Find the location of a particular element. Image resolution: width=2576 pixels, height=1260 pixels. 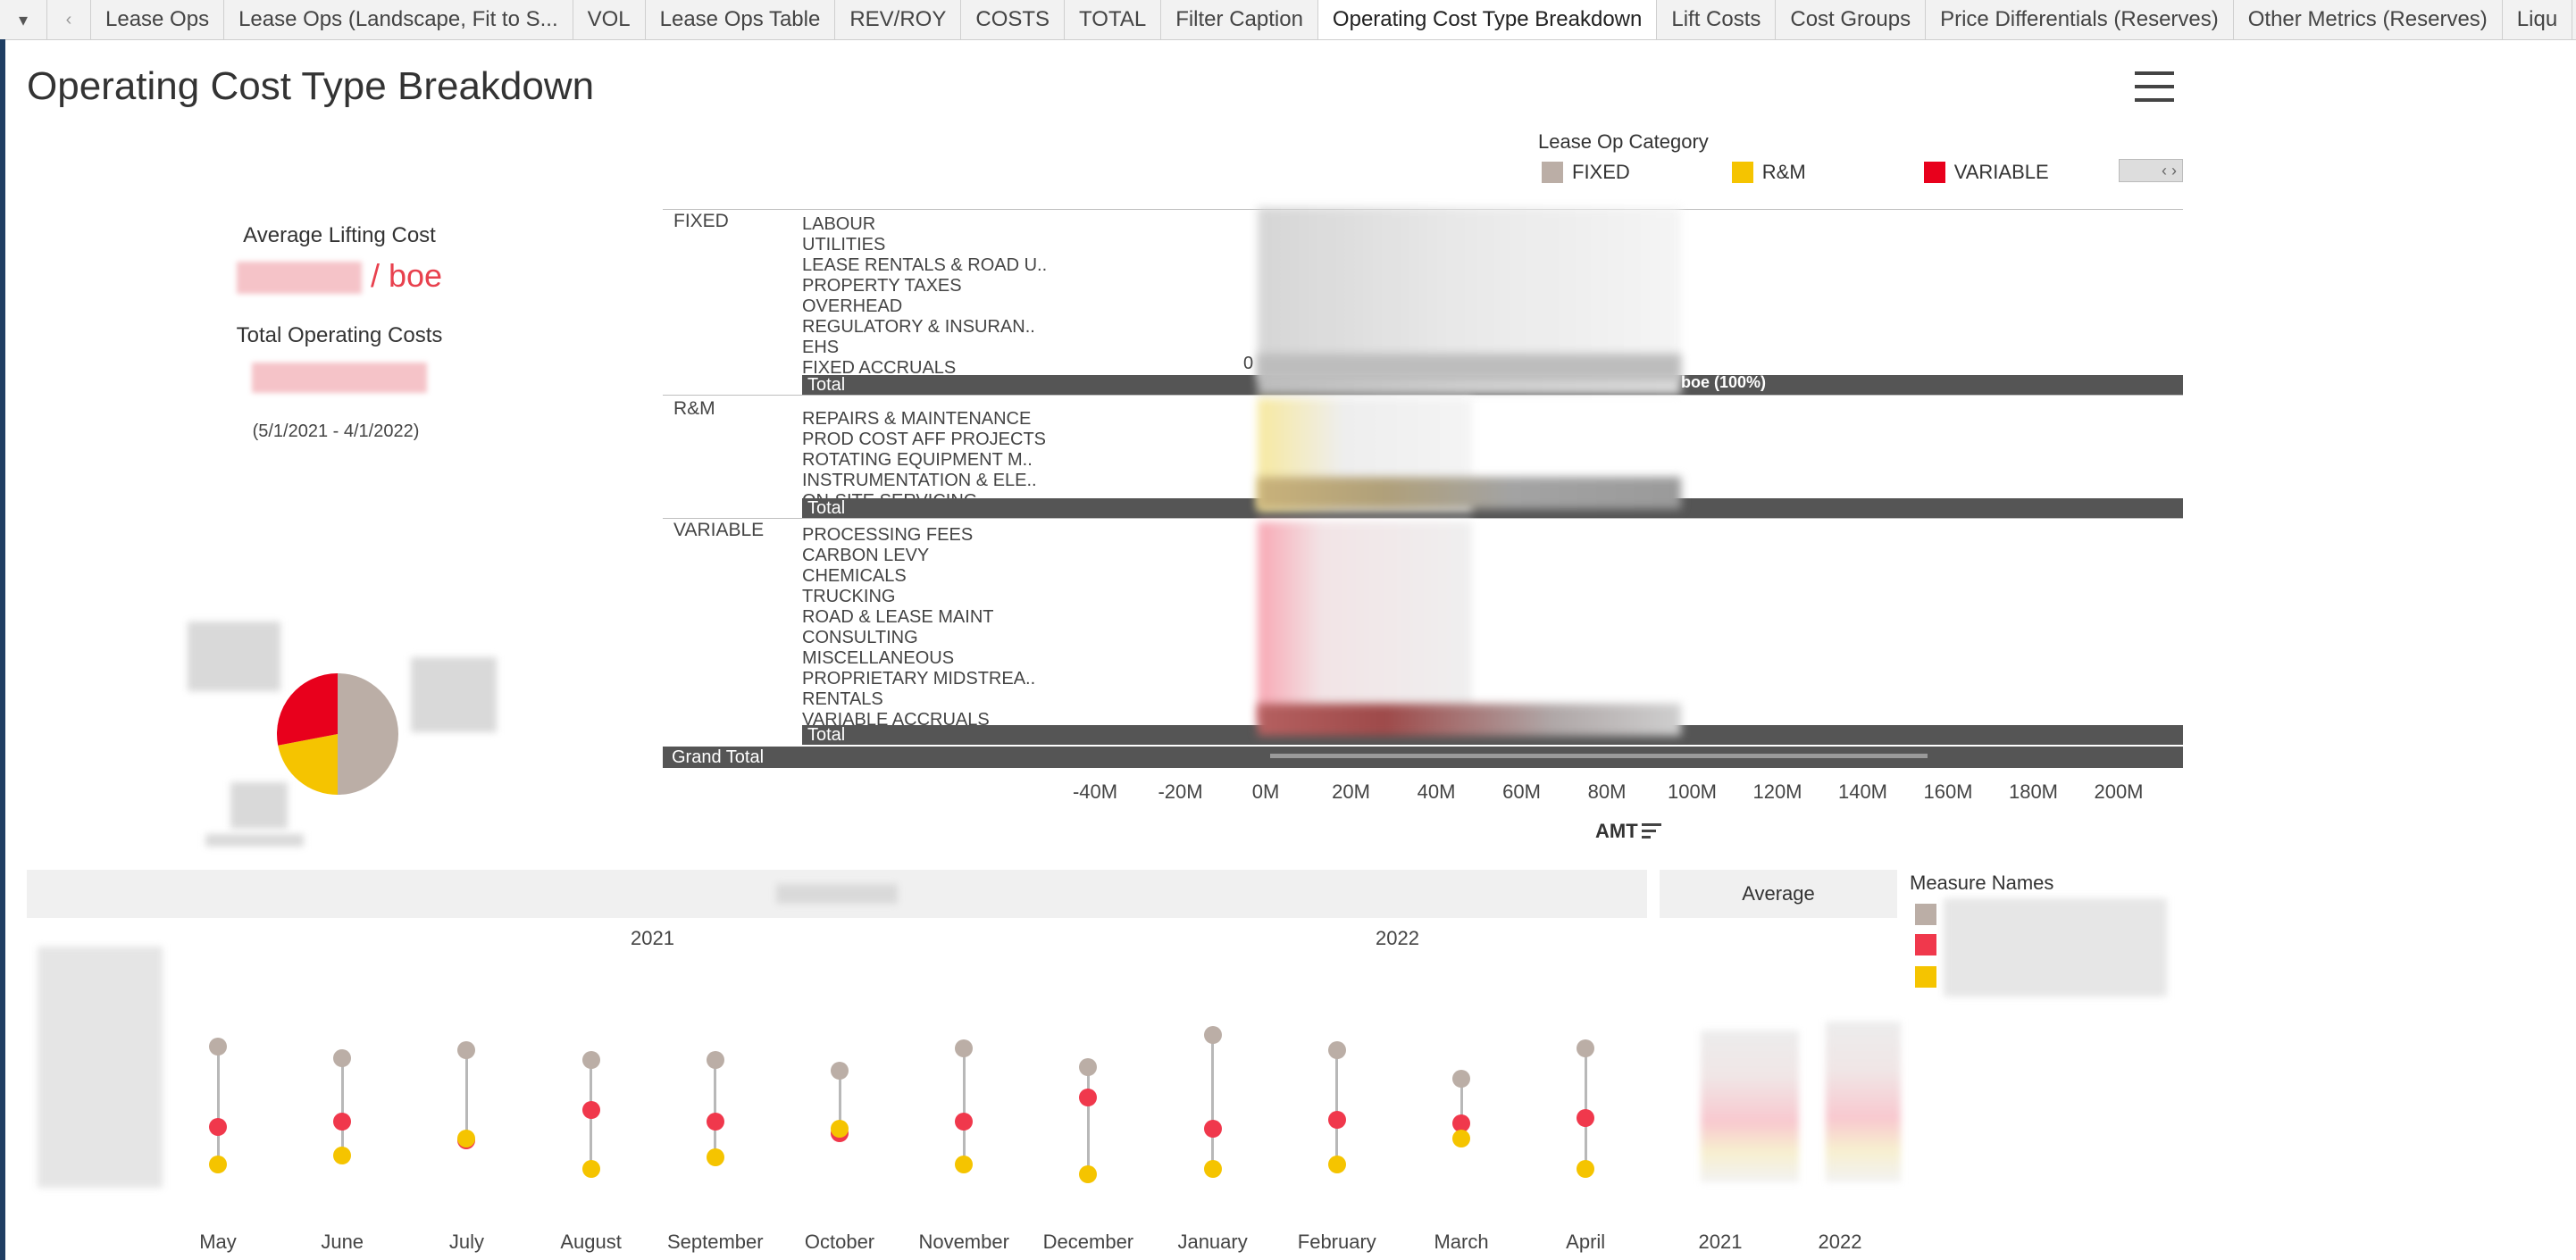

x-axis-label: AMT is located at coordinates (1617, 831).